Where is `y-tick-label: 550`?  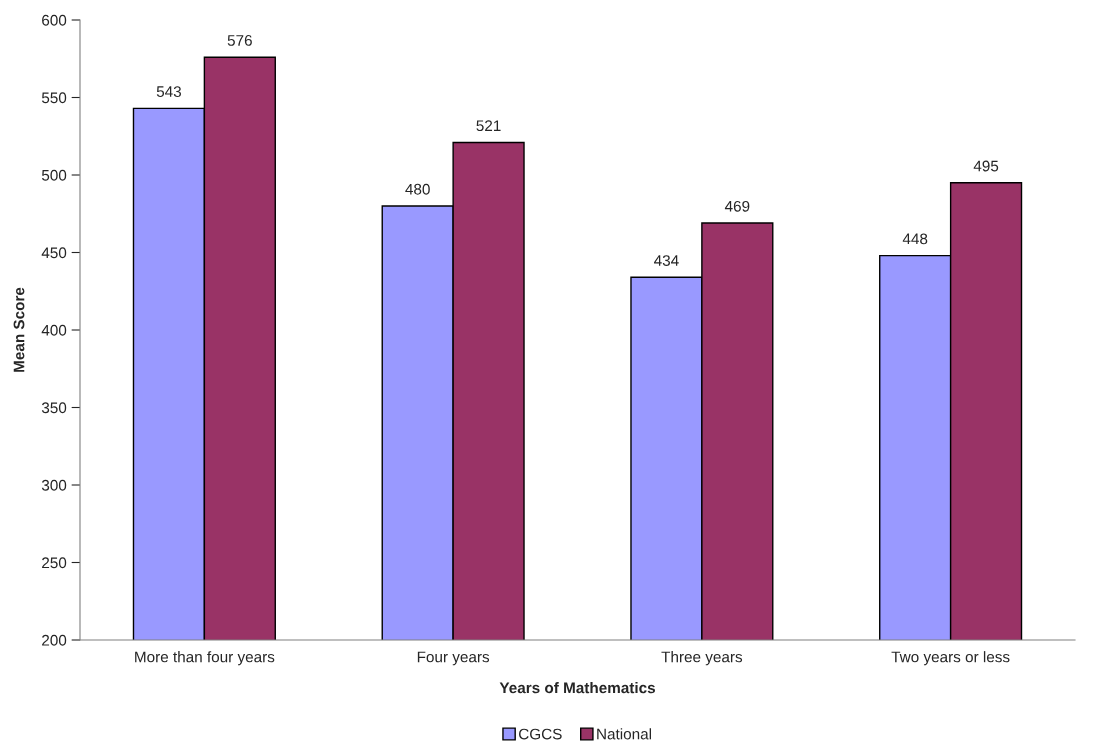 y-tick-label: 550 is located at coordinates (54, 98).